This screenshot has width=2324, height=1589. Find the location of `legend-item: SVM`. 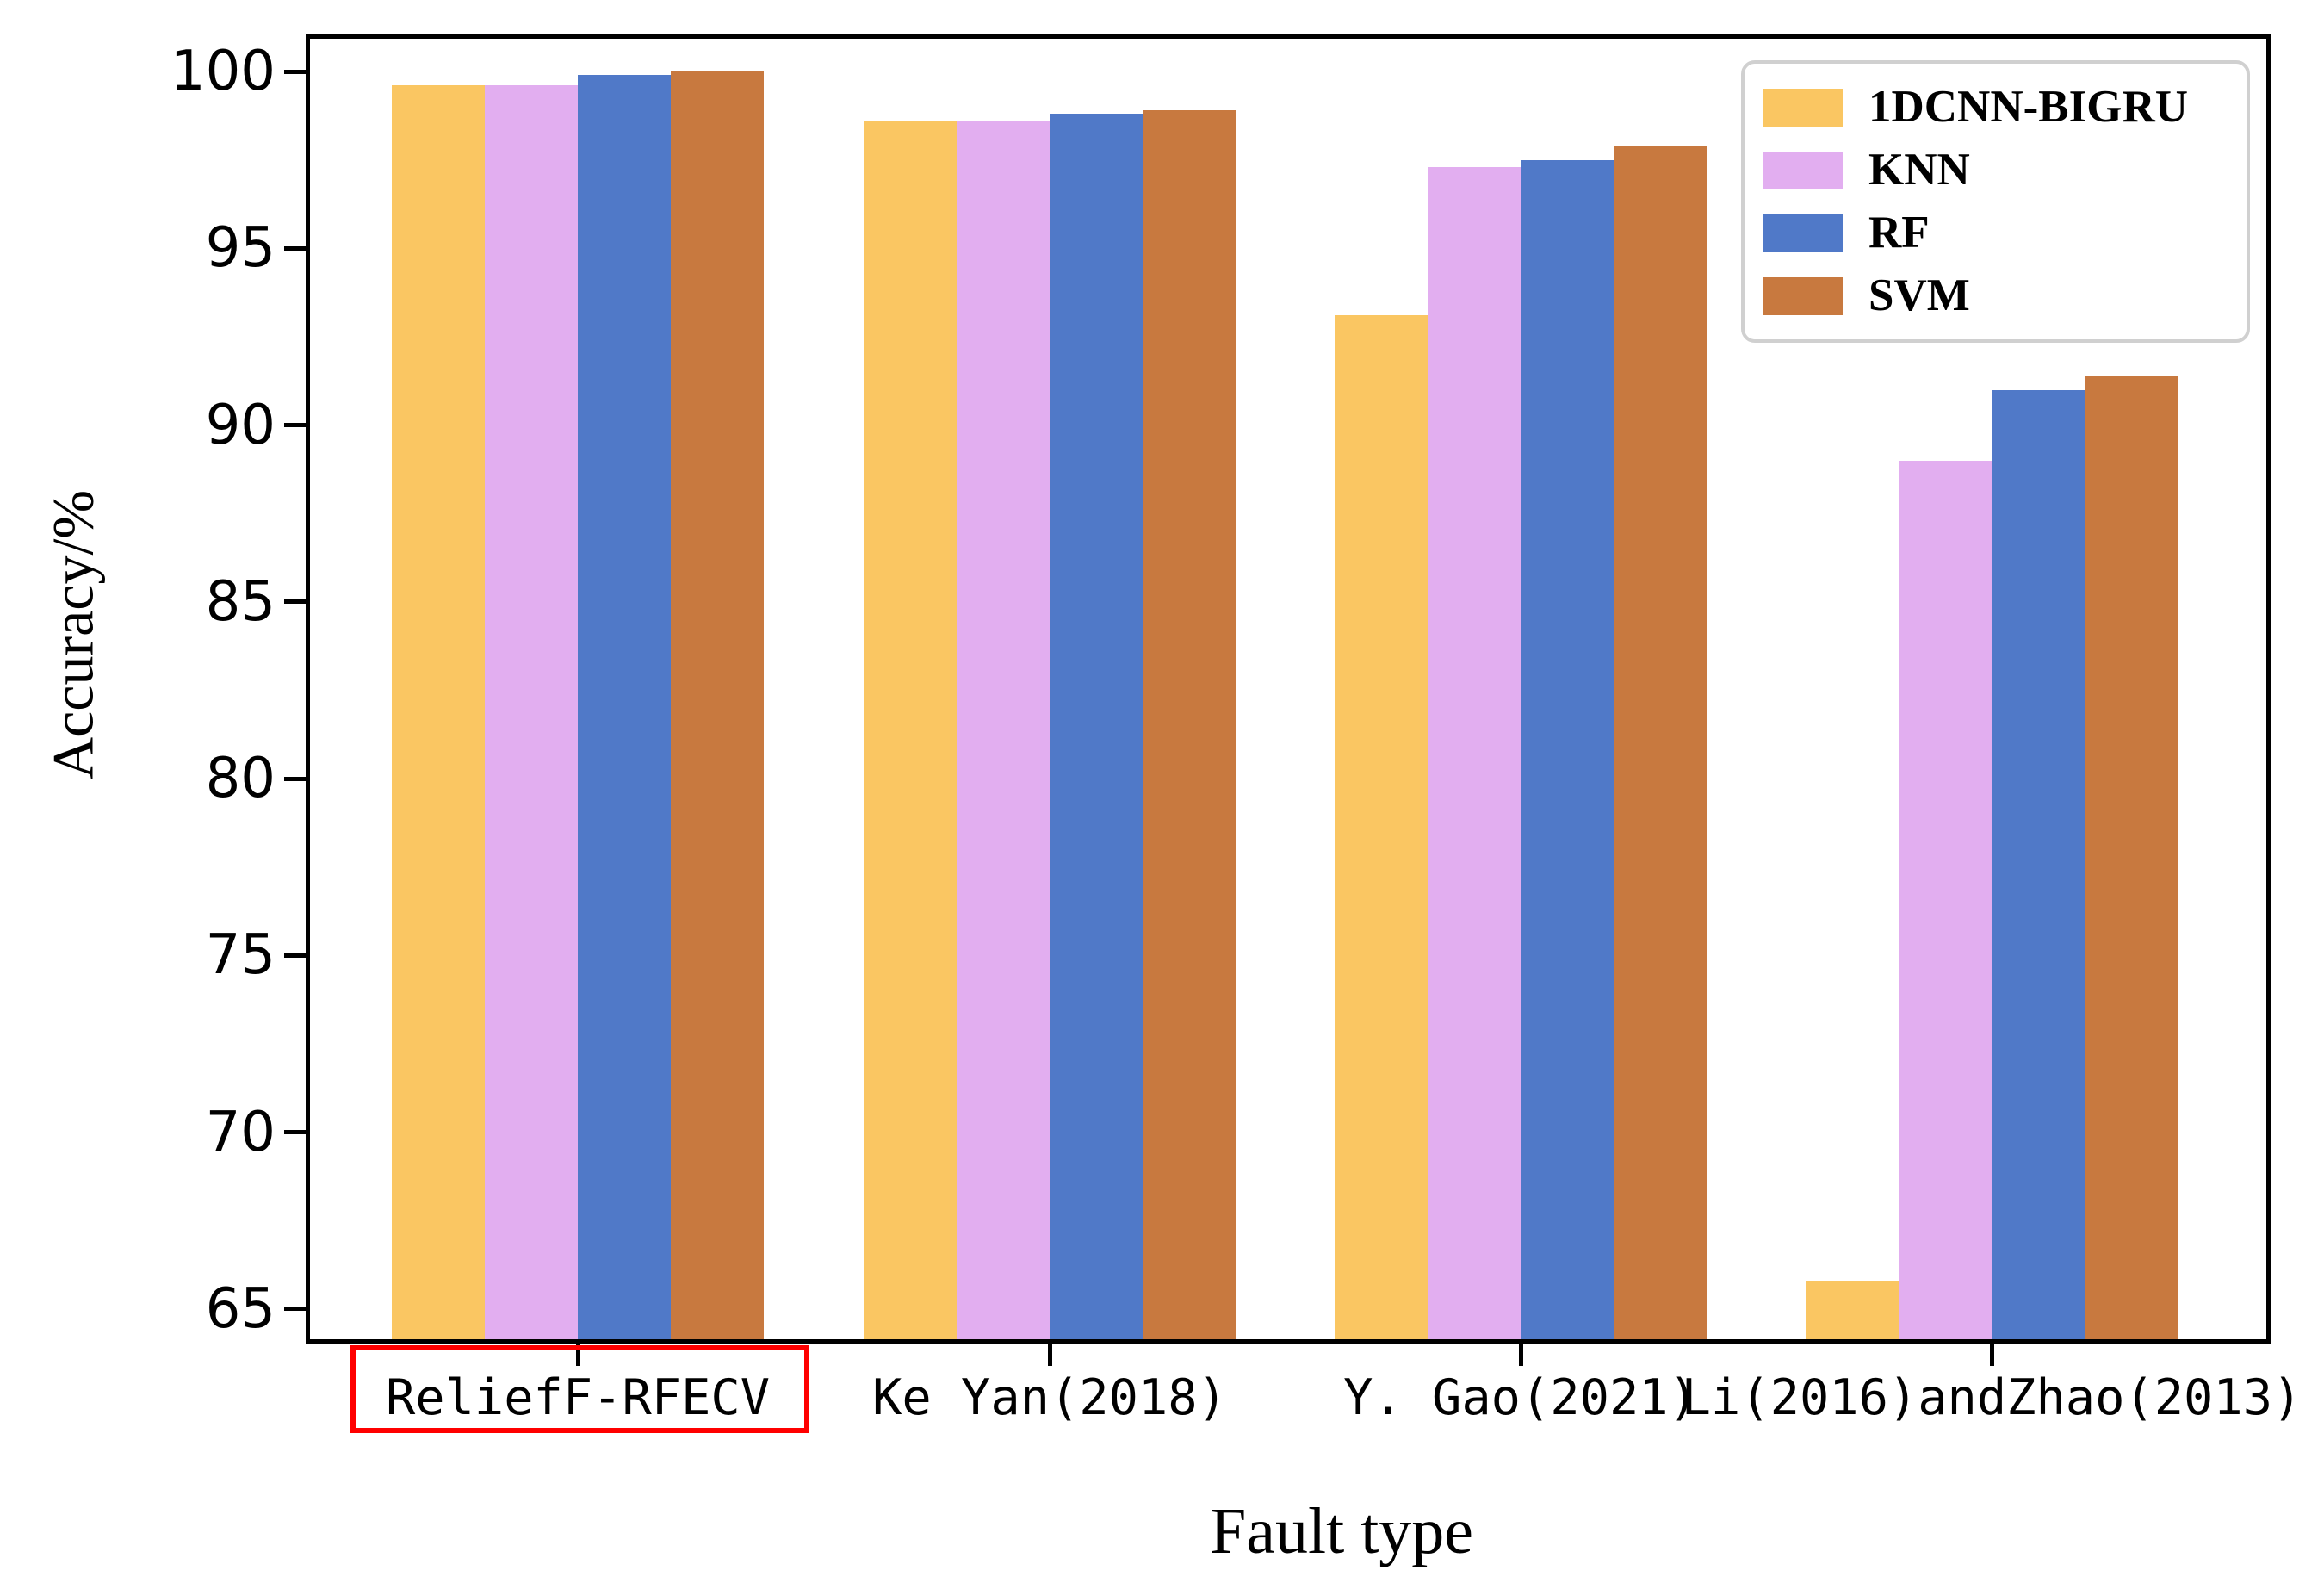

legend-item: SVM is located at coordinates (2005, 295).